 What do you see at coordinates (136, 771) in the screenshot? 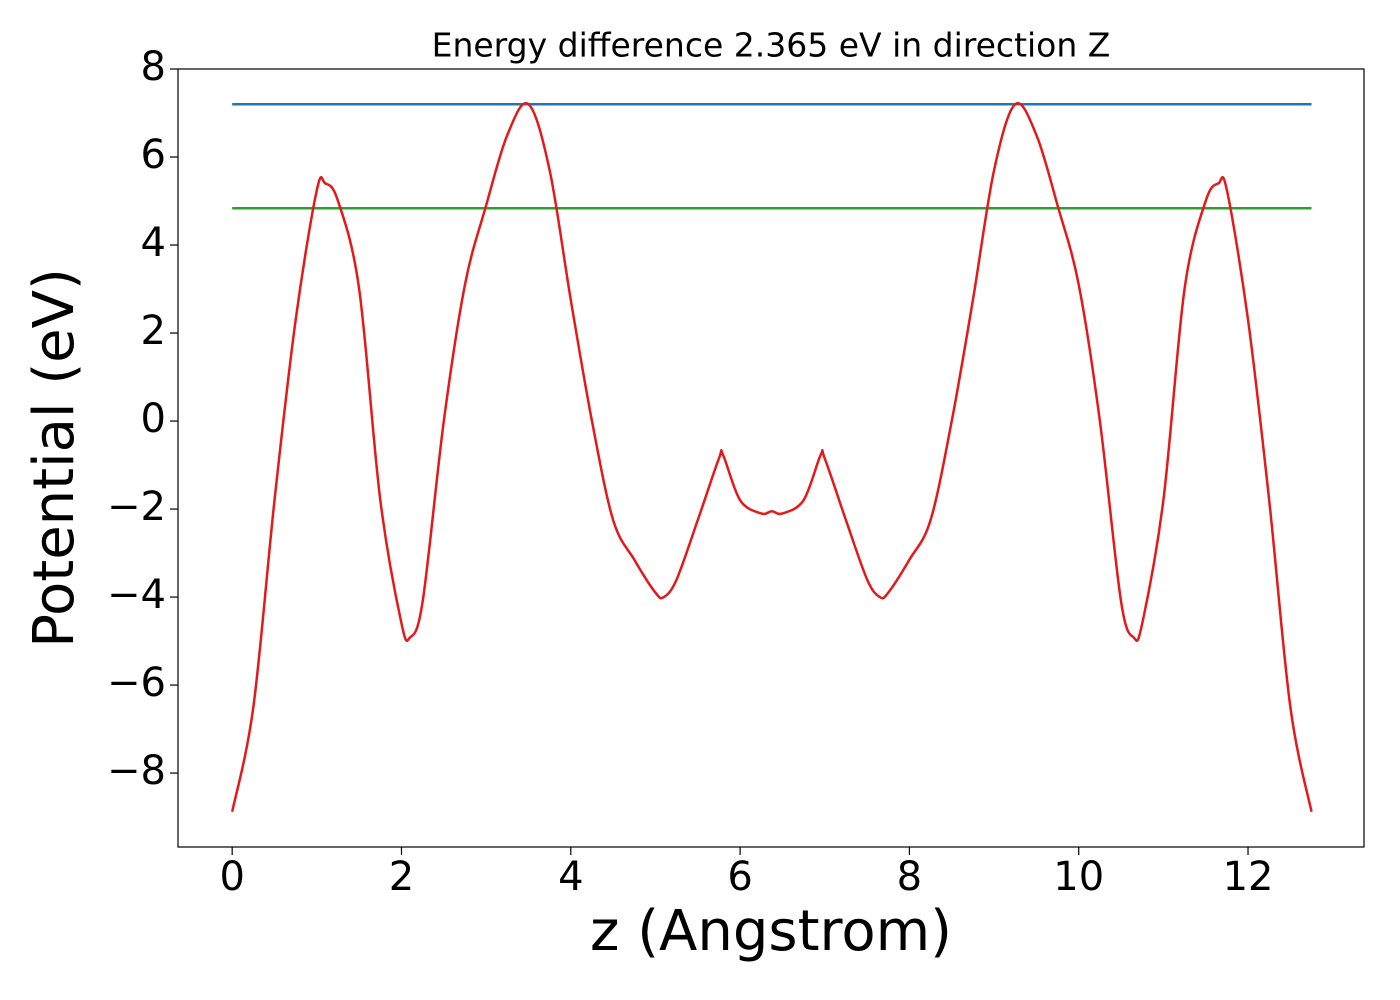
I see `y-tick-label: −8` at bounding box center [136, 771].